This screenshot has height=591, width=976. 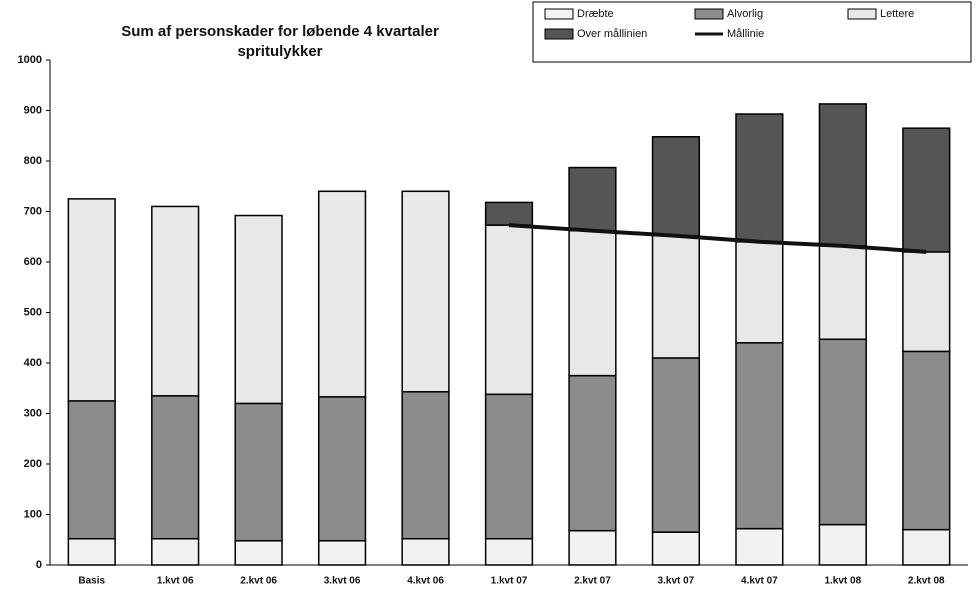 I want to click on x-tick-label: 1.kvt 07, so click(x=509, y=581).